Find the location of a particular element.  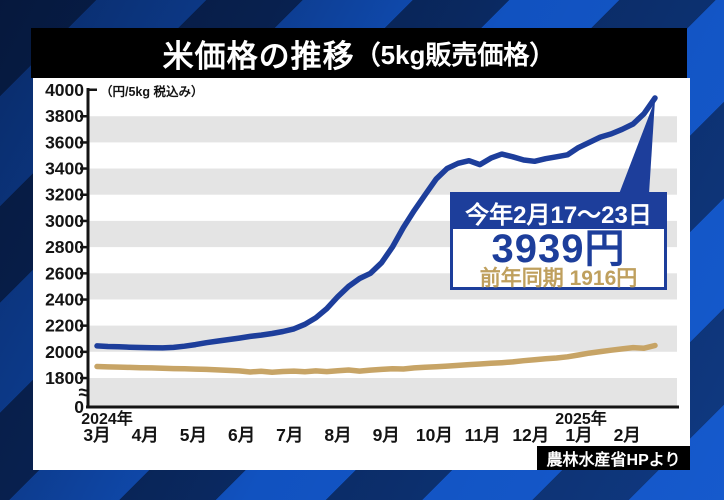

svg-text: 2200 is located at coordinates (64, 326).